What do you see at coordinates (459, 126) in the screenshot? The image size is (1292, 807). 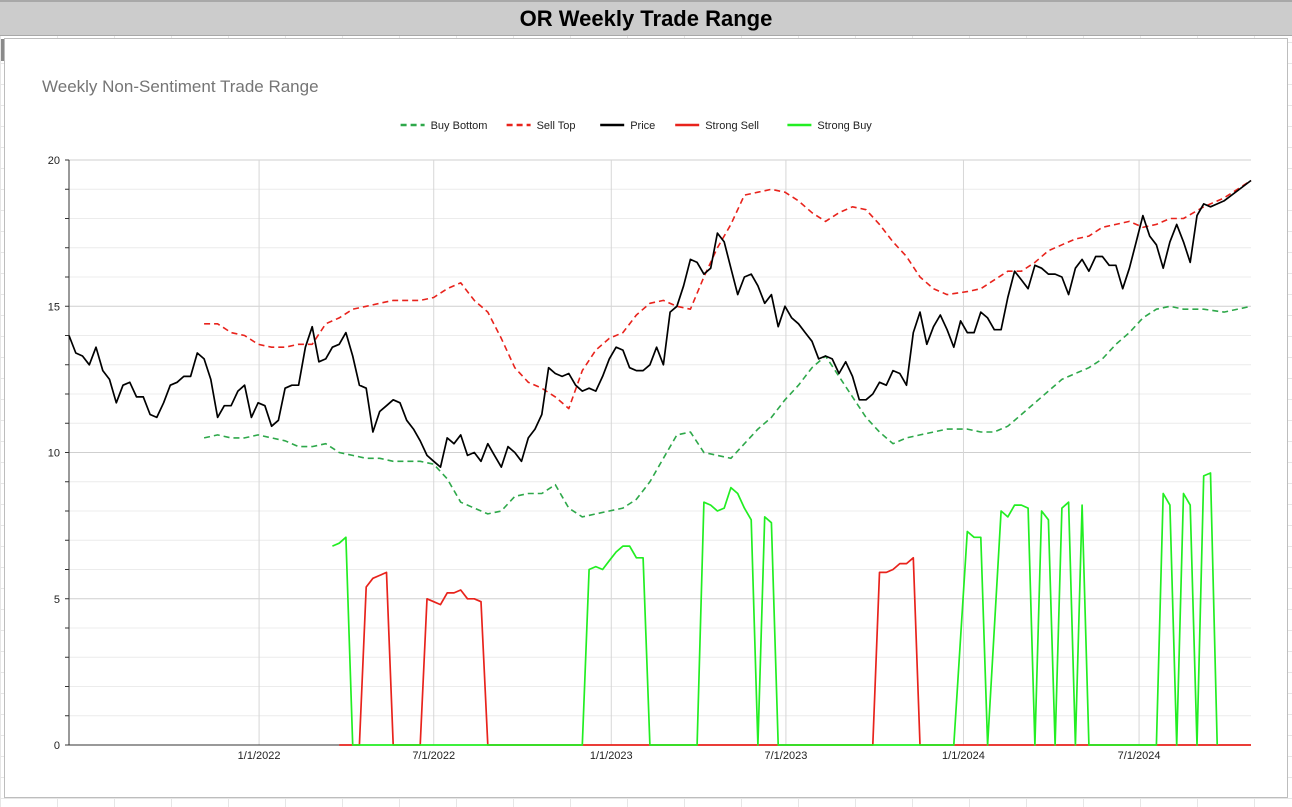 I see `legend-label: Buy Bottom` at bounding box center [459, 126].